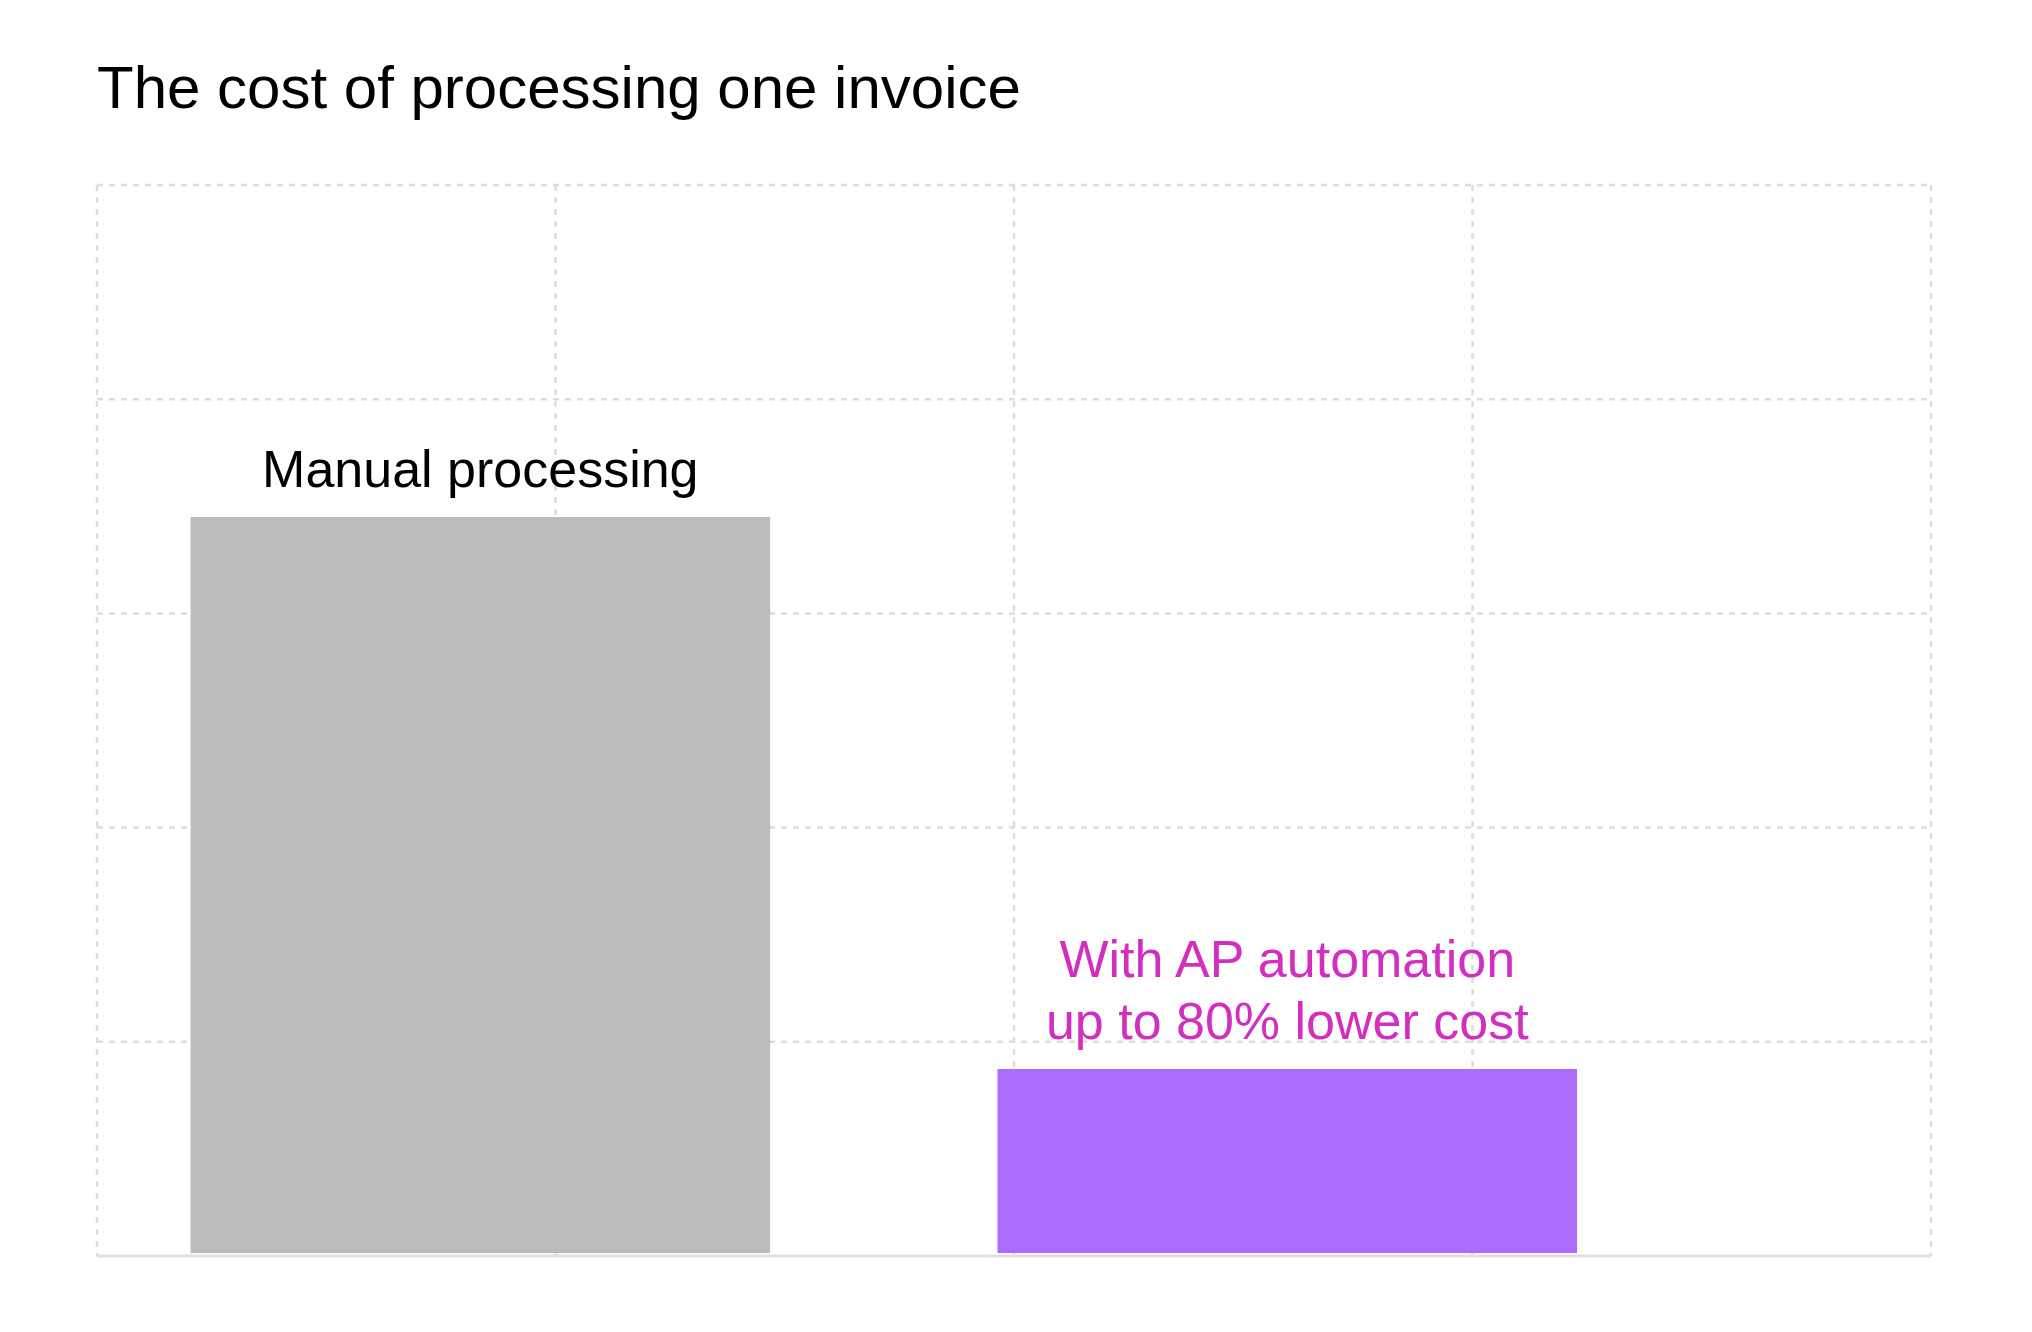 The width and height of the screenshot is (2032, 1332). I want to click on annotation: up to 80% lower cost, so click(1287, 1021).